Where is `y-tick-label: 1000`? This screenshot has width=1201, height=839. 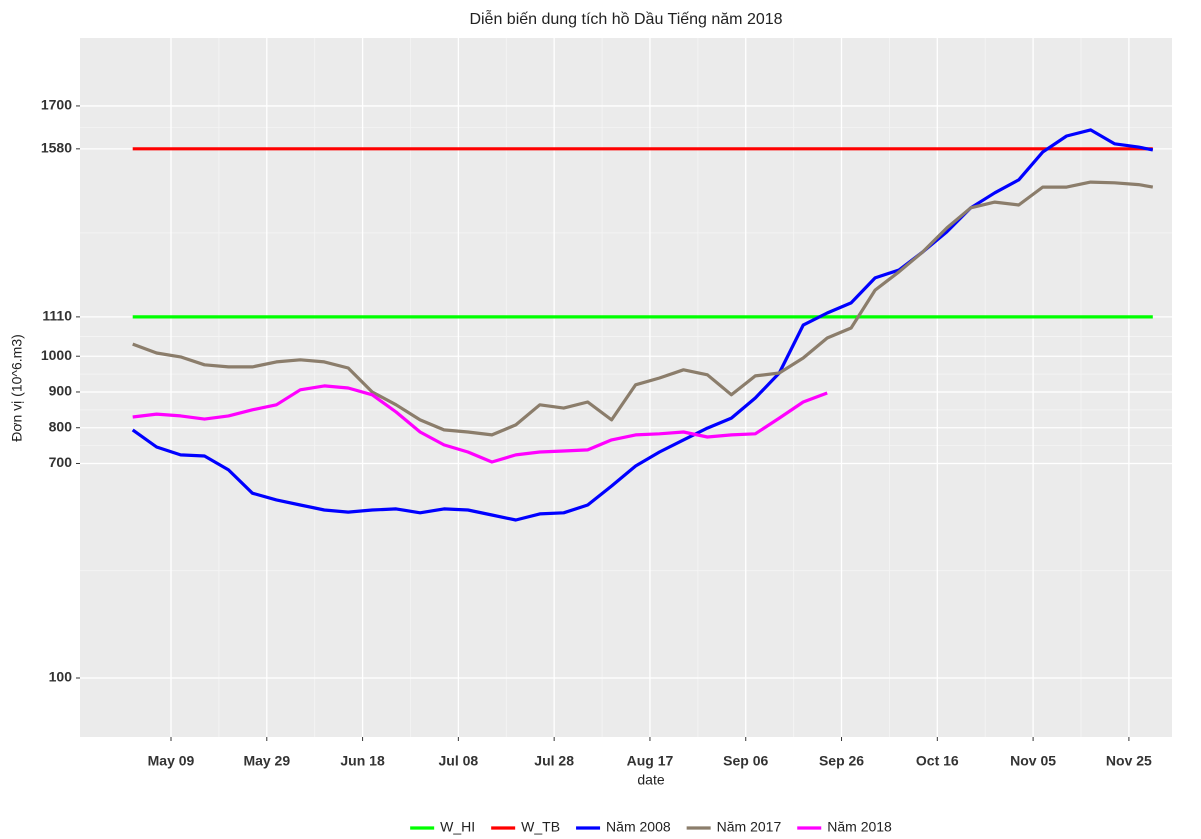
y-tick-label: 1000 is located at coordinates (56, 355).